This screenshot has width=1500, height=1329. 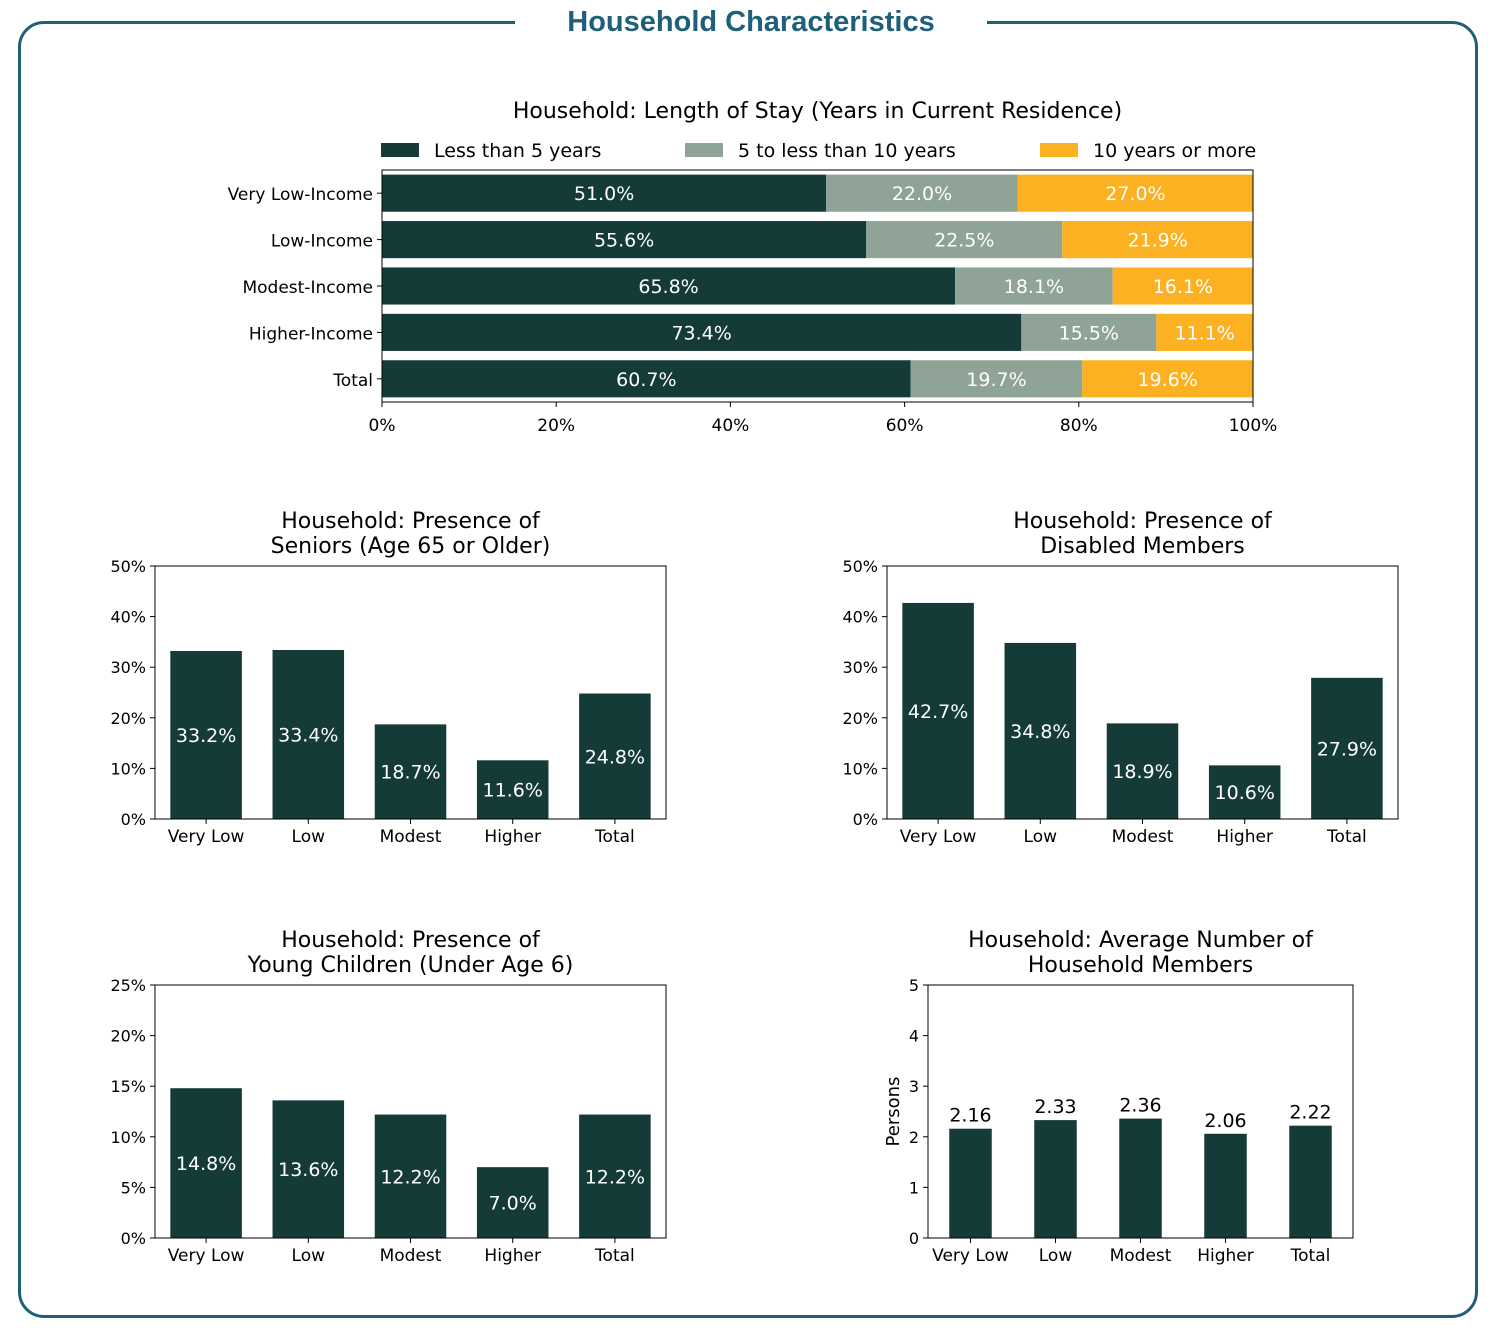 I want to click on stay-bar-label: 65.8%, so click(x=668, y=287).